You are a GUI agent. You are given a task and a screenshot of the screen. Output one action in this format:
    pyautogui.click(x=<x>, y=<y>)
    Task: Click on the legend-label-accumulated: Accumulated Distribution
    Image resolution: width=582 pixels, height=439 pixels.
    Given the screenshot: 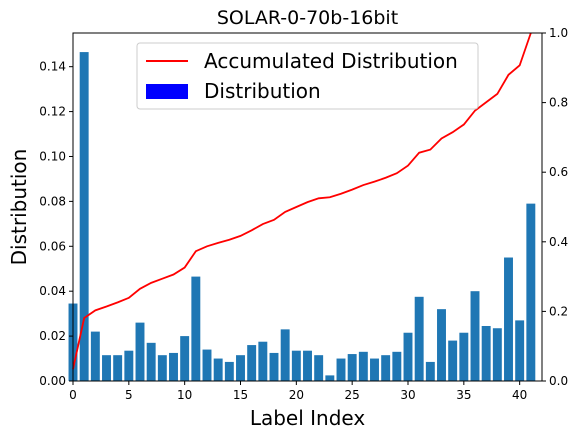 What is the action you would take?
    pyautogui.click(x=331, y=61)
    